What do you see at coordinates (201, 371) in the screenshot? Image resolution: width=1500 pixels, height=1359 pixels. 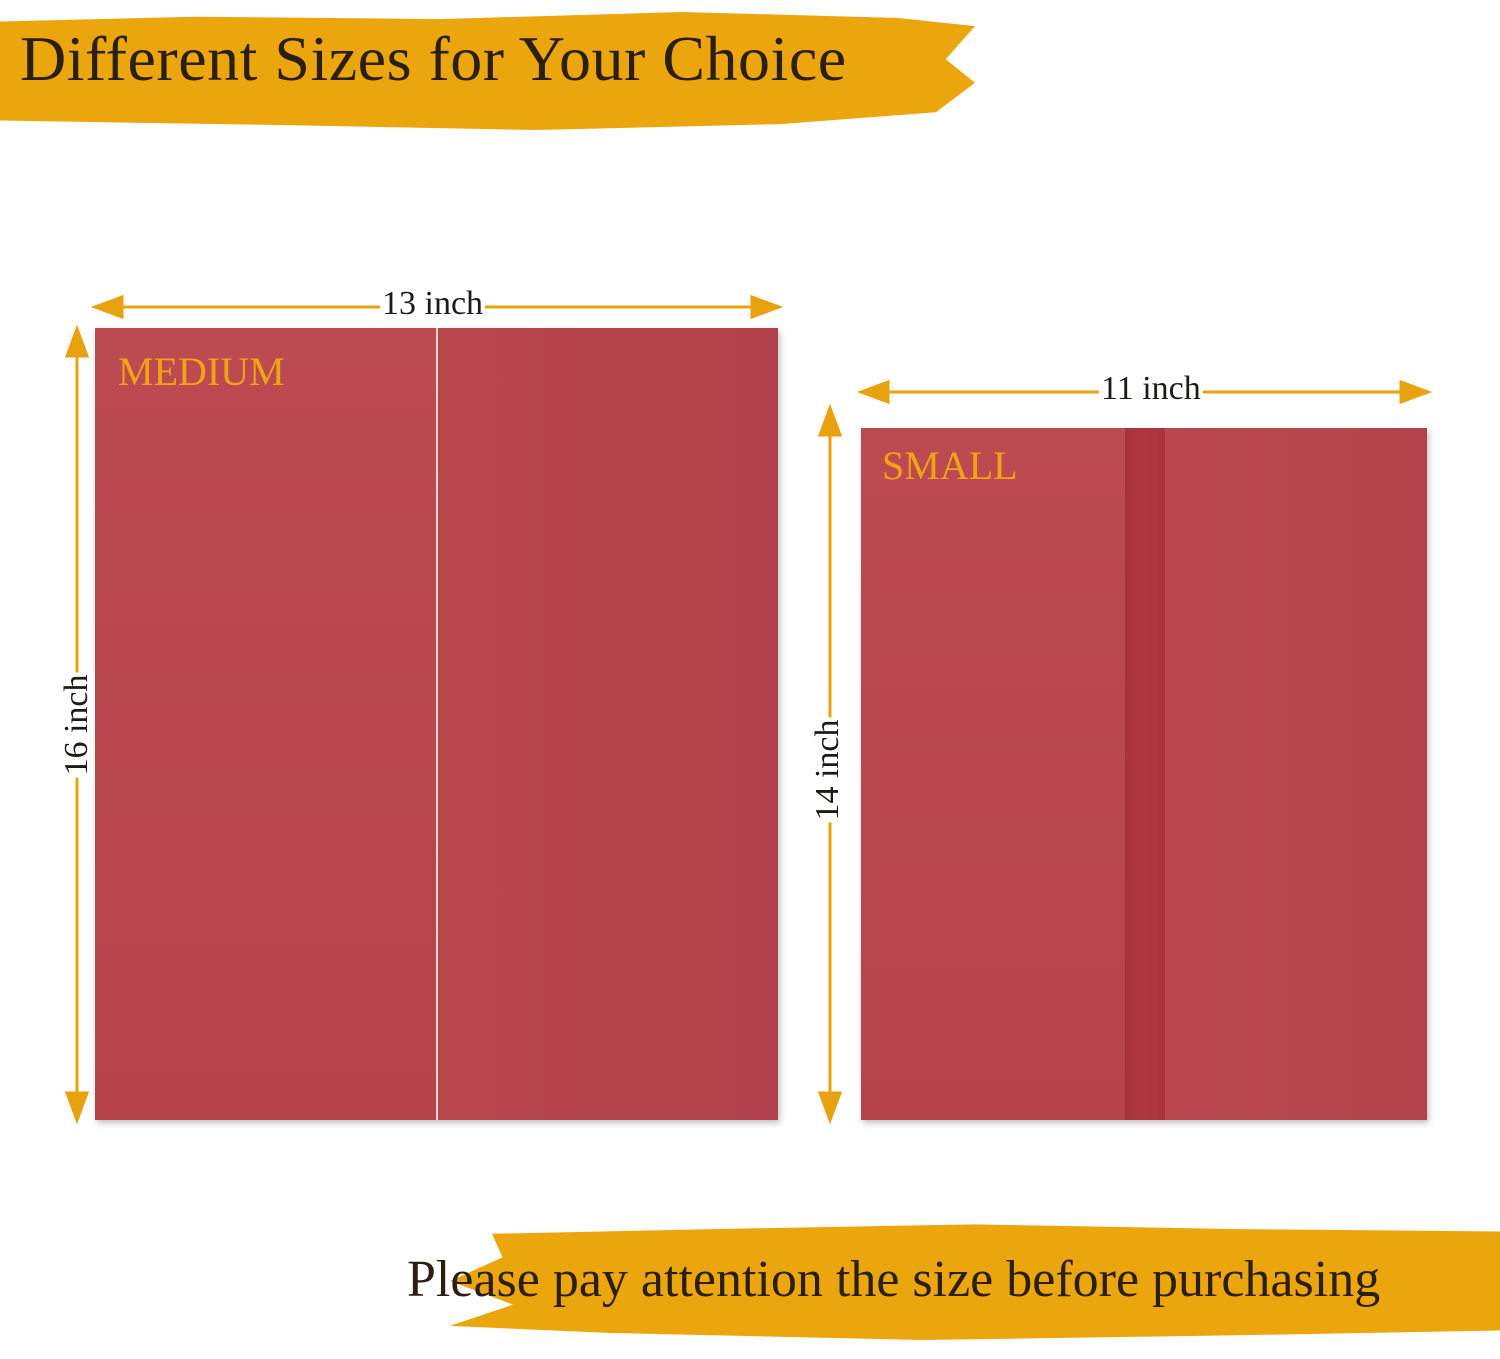 I see `medium-label: MEDIUM` at bounding box center [201, 371].